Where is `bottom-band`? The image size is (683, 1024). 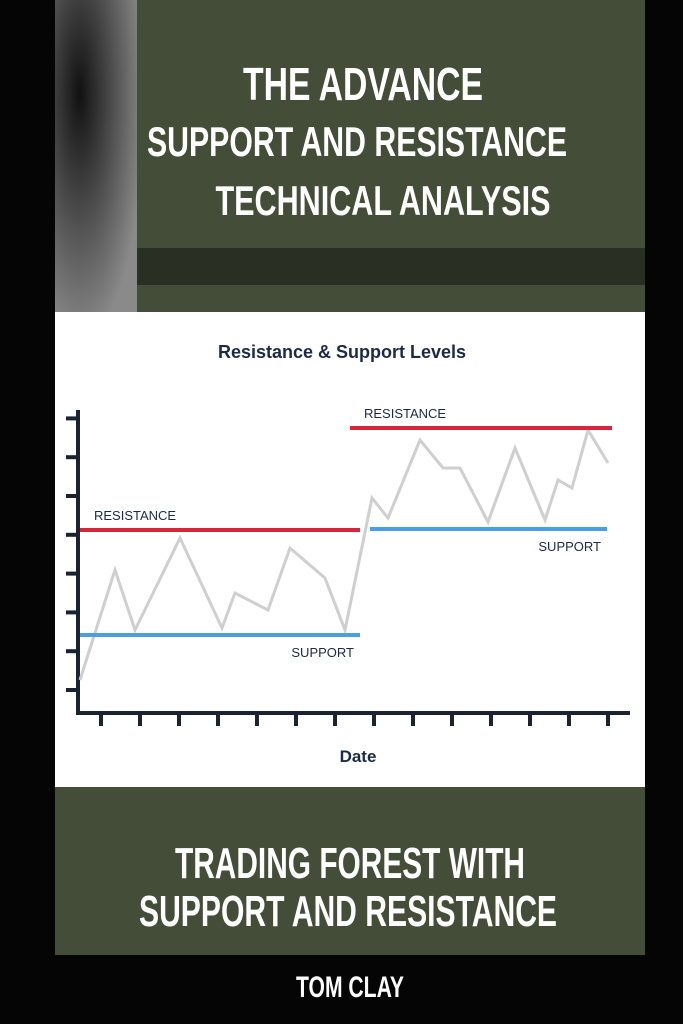
bottom-band is located at coordinates (350, 871).